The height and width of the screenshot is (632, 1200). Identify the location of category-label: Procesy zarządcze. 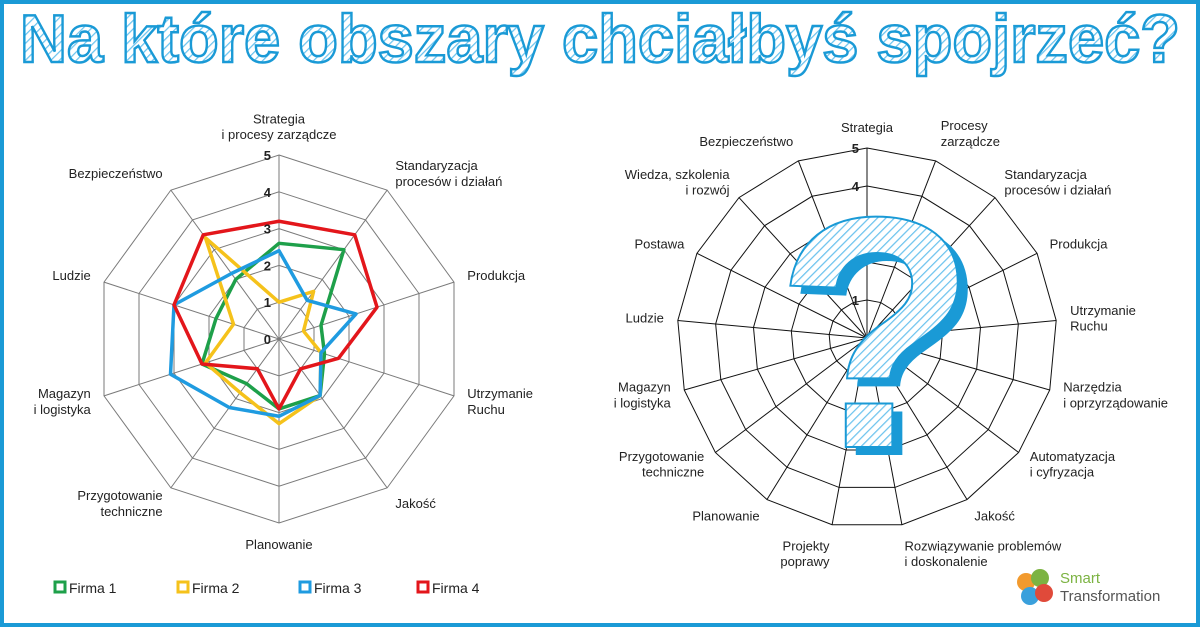
(970, 133).